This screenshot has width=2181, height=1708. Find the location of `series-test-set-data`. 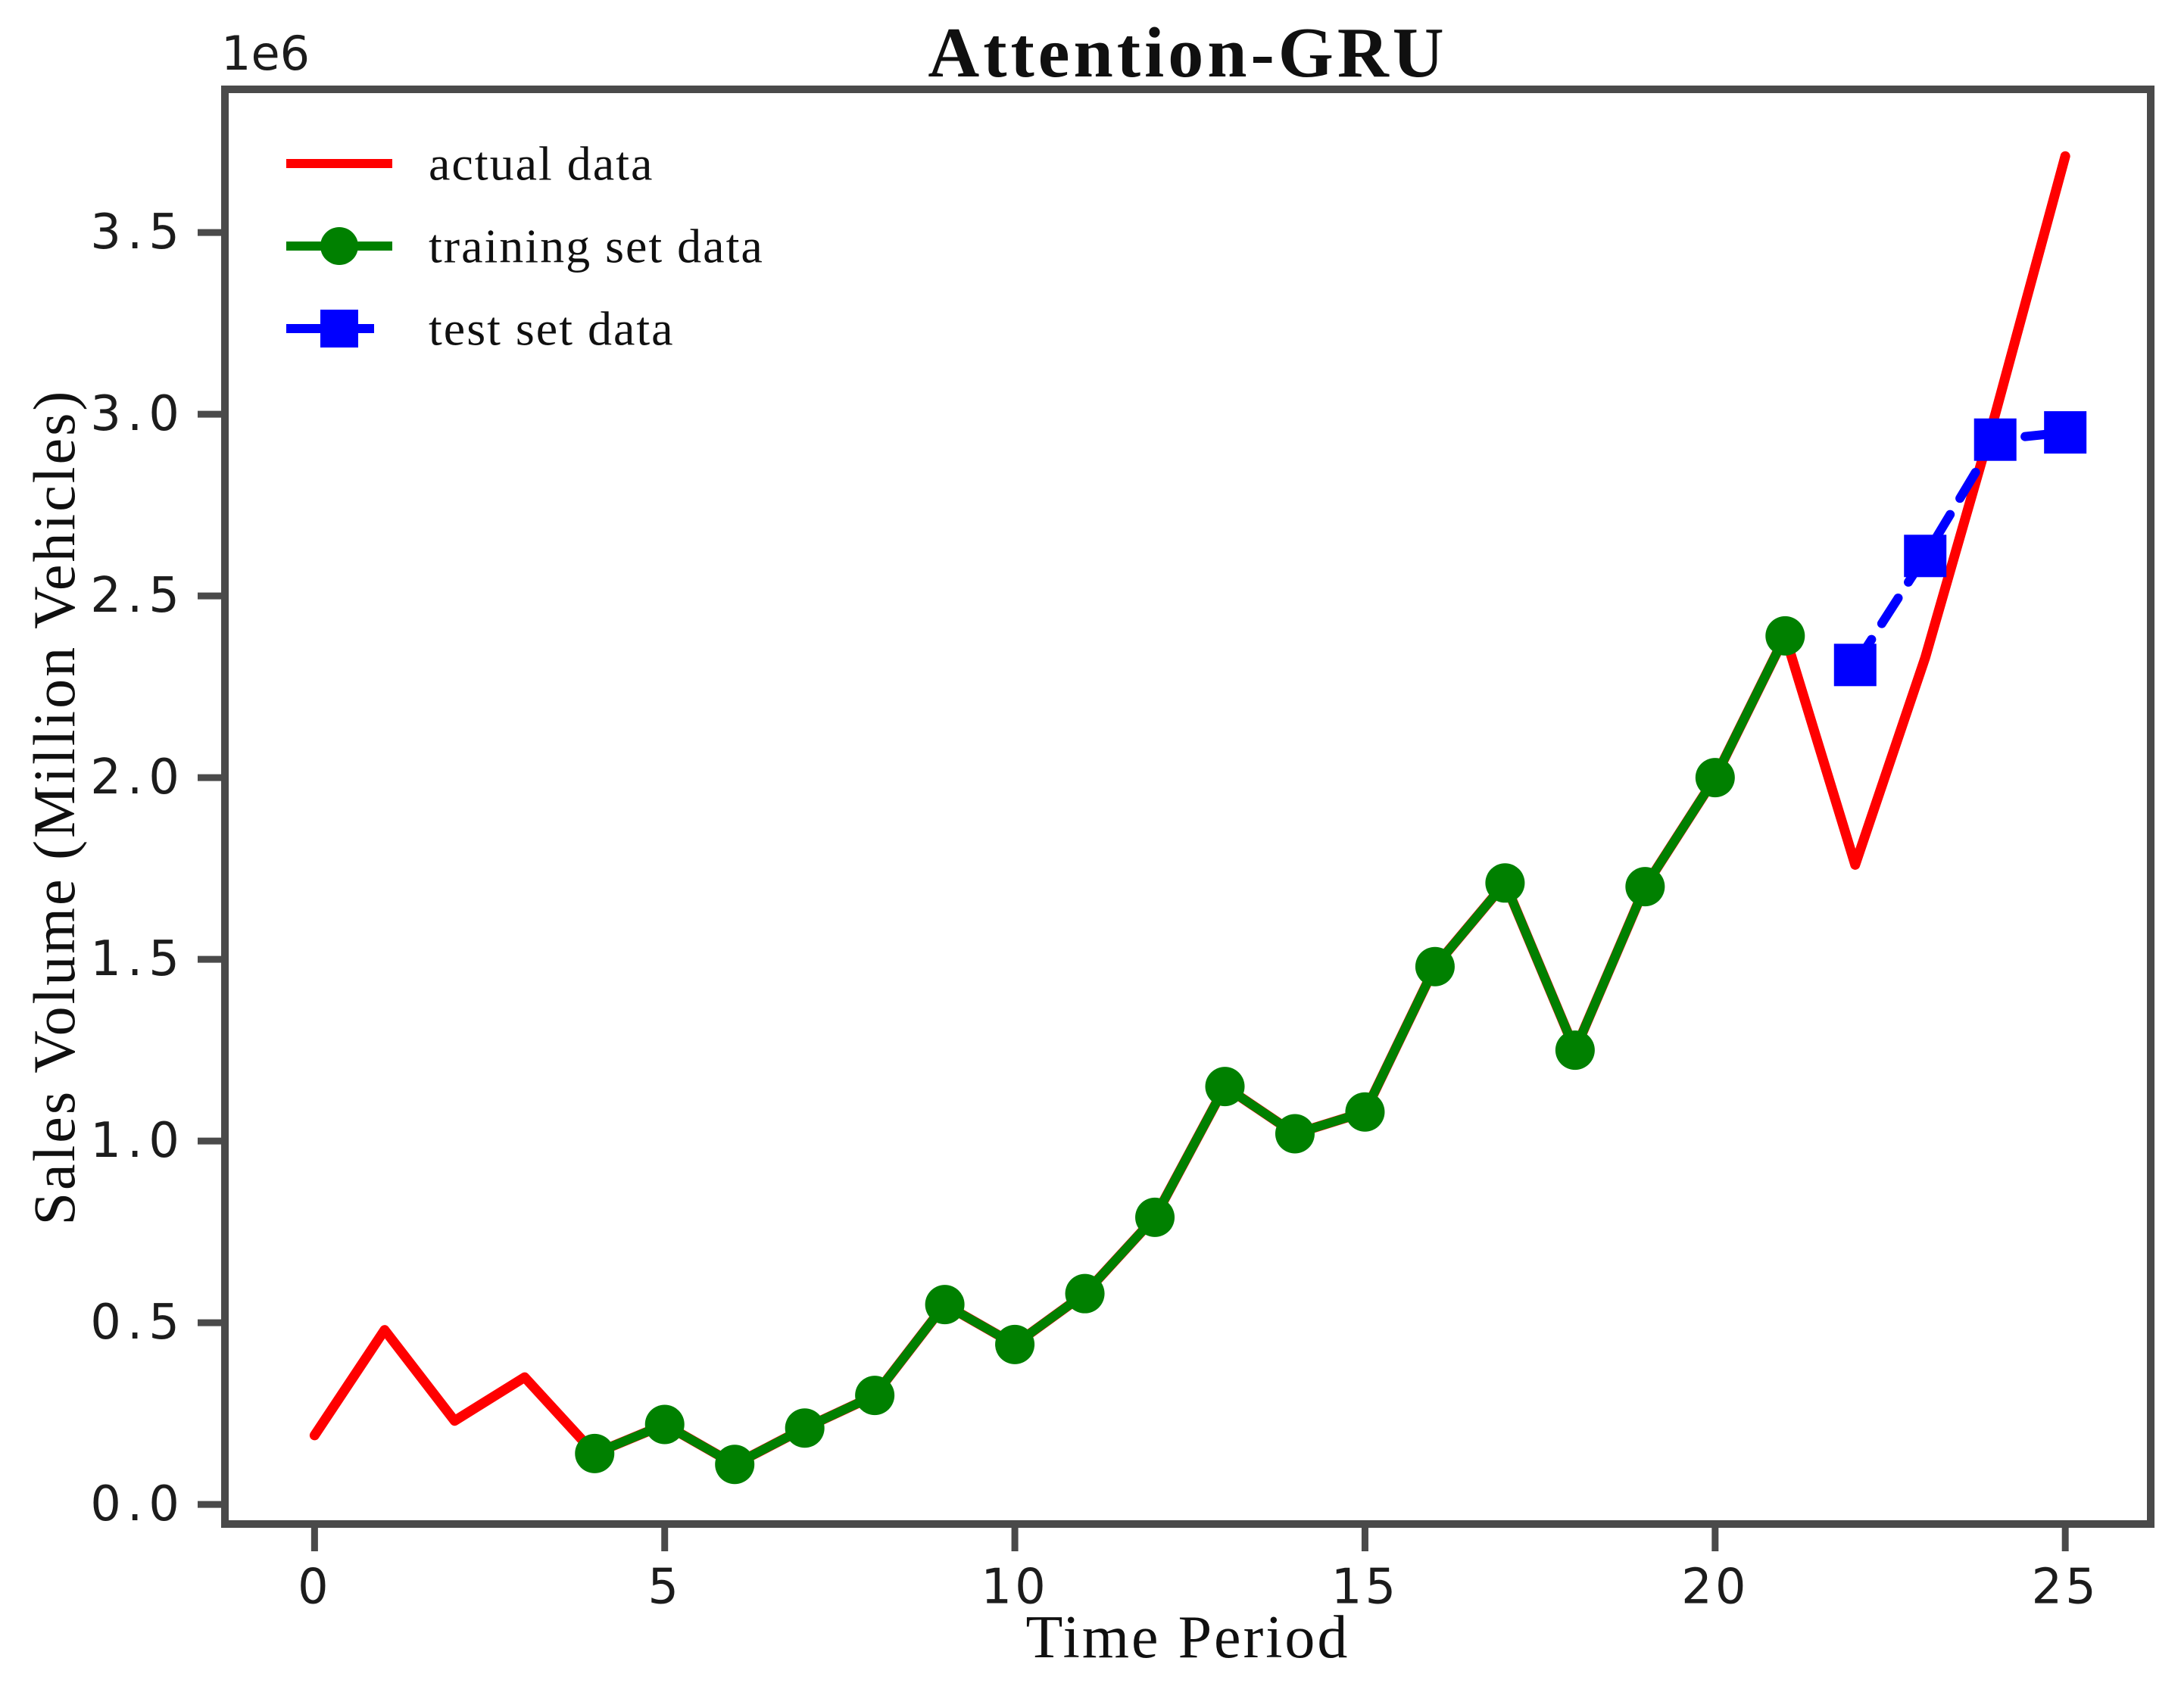

series-test-set-data is located at coordinates (1960, 549).